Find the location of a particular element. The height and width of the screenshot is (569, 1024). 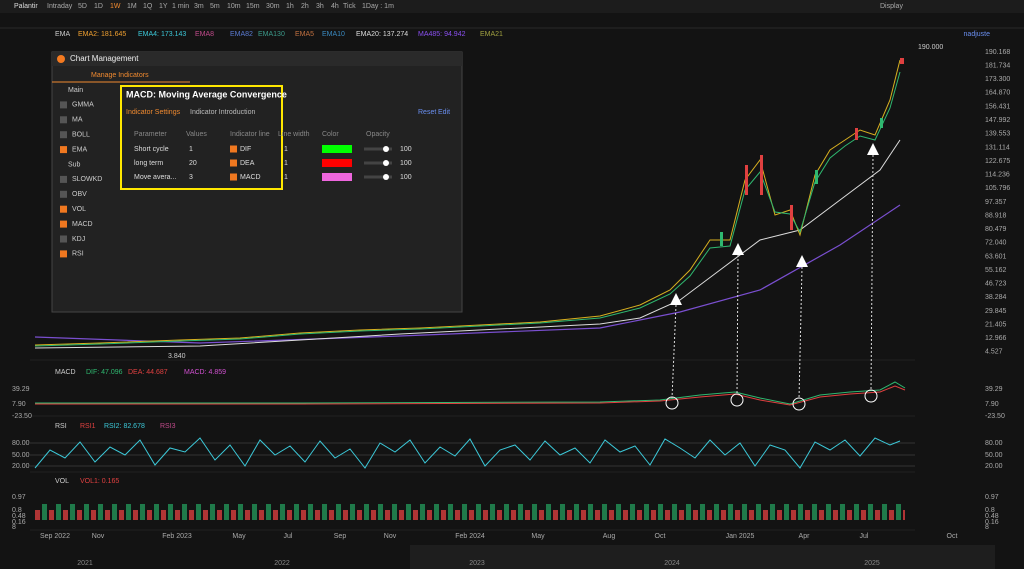

reset-button: Reset is located at coordinates (427, 112).